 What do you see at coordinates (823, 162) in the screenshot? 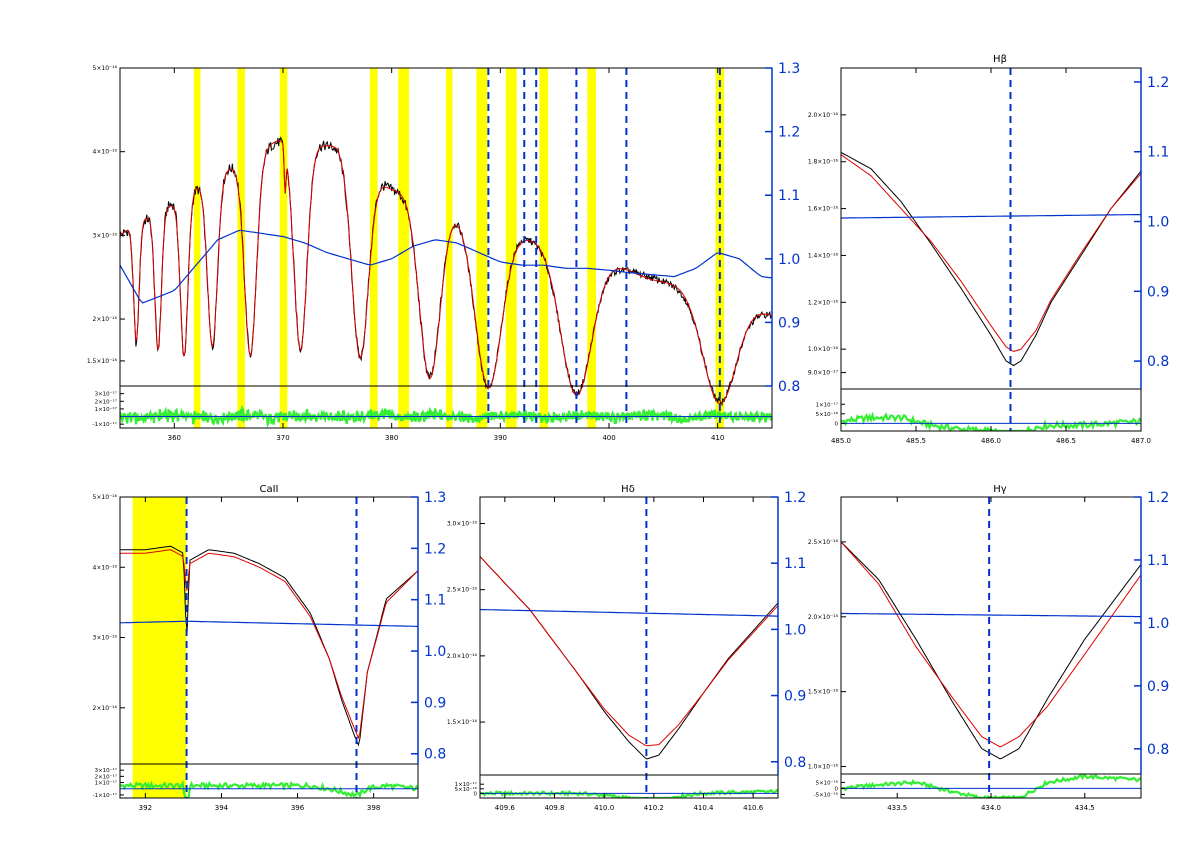
I see `y-tick-label: 1.8×10⁻¹⁶` at bounding box center [823, 162].